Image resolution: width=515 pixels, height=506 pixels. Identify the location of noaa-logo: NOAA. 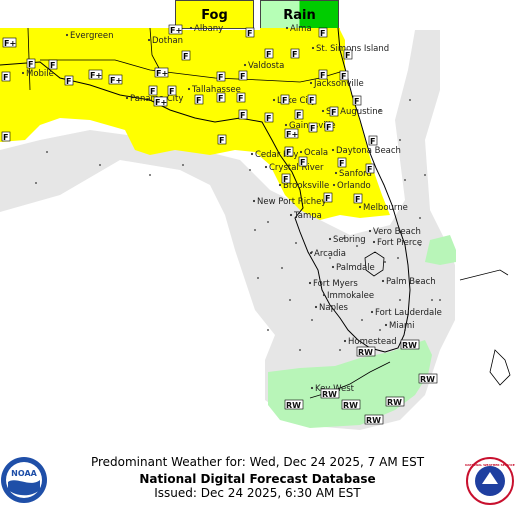
(24, 480).